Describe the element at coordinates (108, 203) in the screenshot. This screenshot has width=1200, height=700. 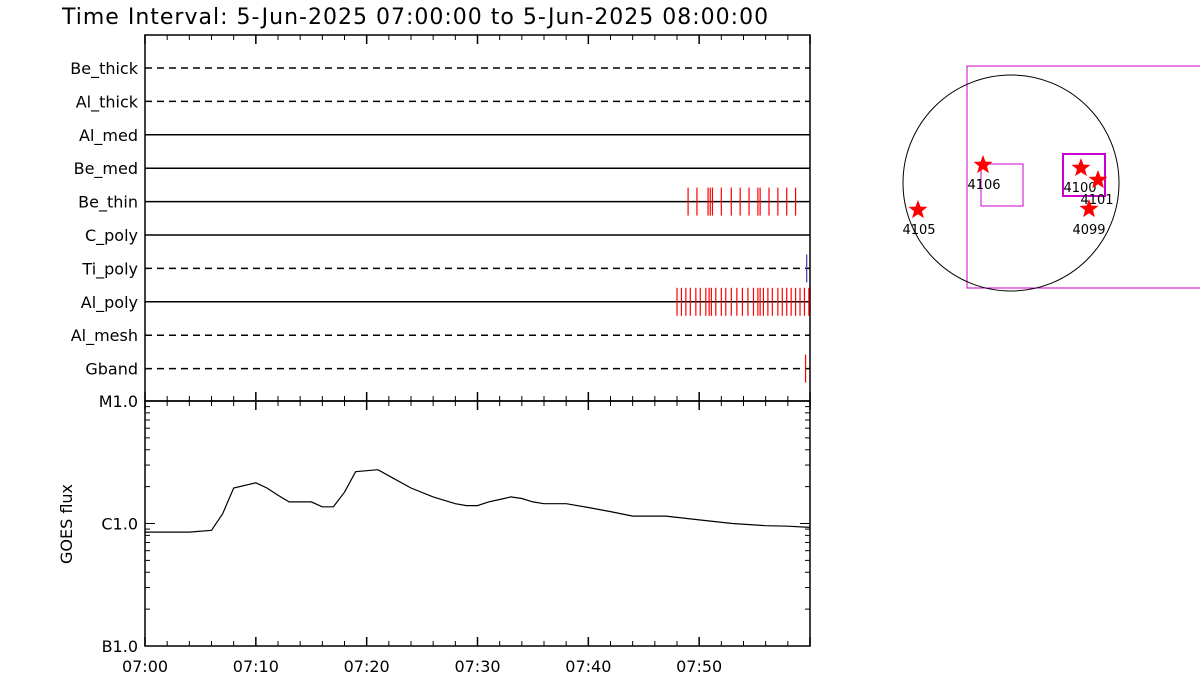
I see `lane-label-be_thin: Be_thin` at that location.